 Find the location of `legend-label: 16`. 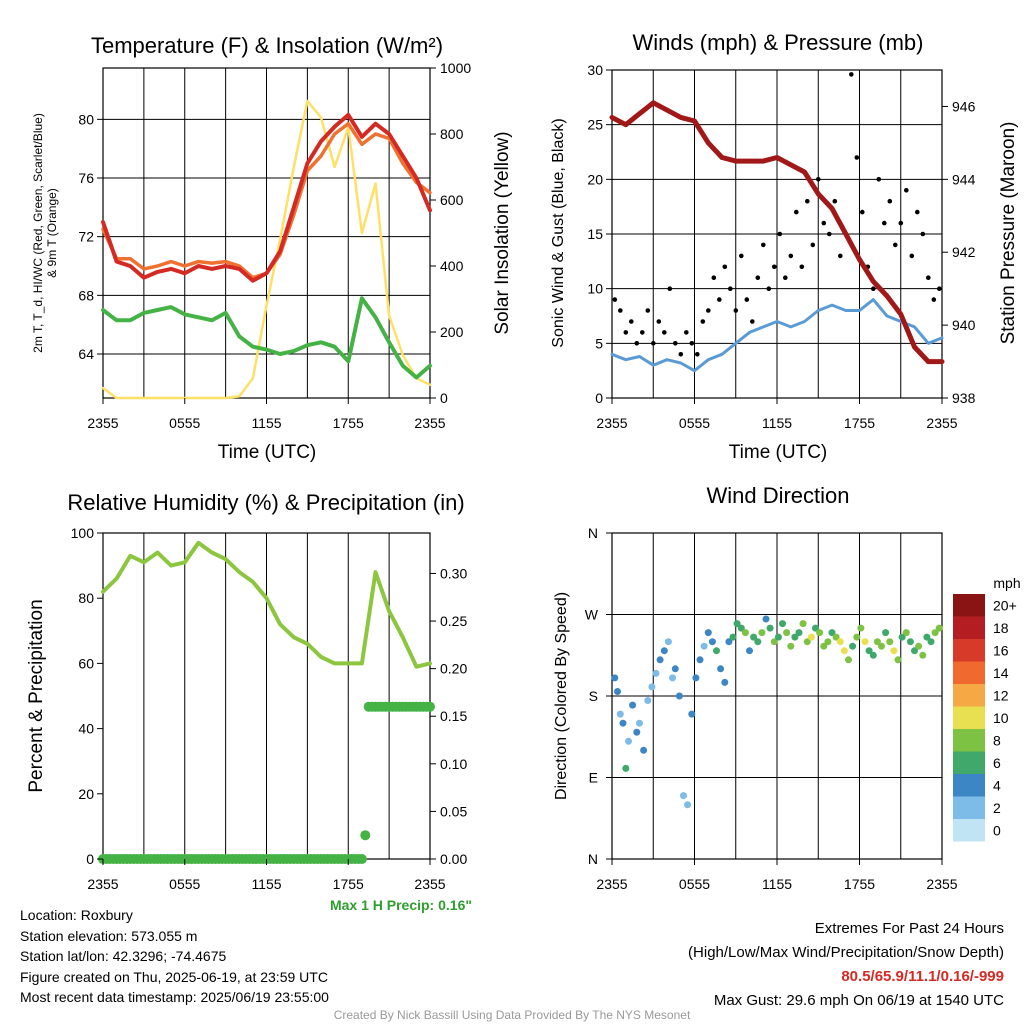

legend-label: 16 is located at coordinates (1001, 650).